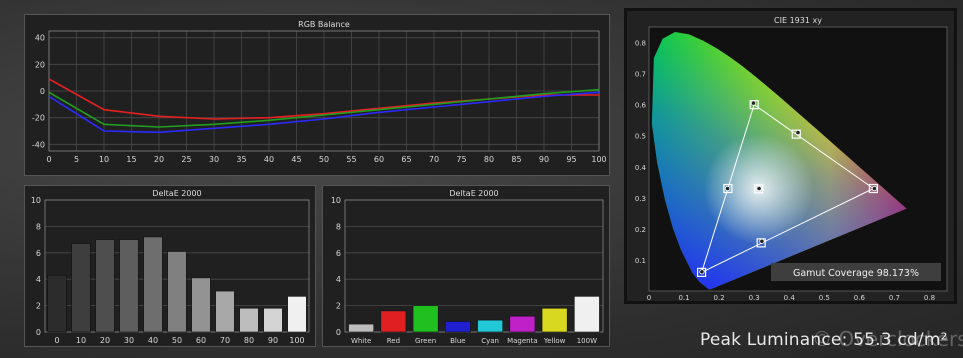 The height and width of the screenshot is (358, 963). I want to click on x-tick-label: Blue, so click(458, 341).